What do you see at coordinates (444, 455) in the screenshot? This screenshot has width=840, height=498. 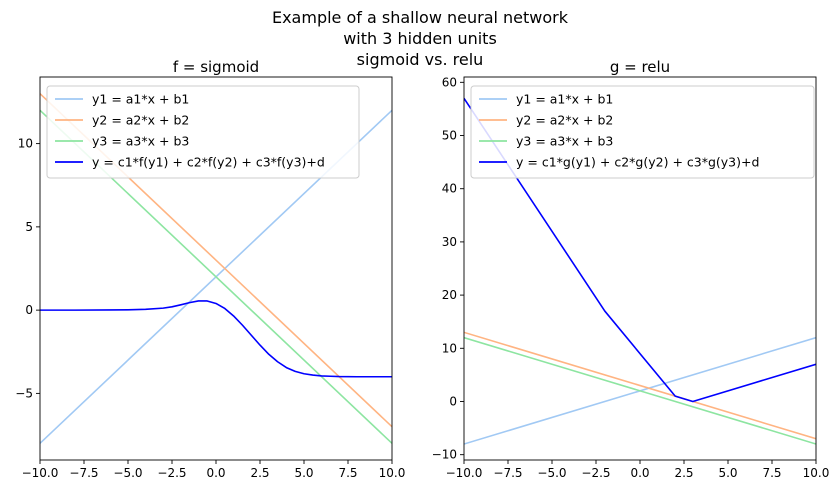 I see `y-tick-label: −10` at bounding box center [444, 455].